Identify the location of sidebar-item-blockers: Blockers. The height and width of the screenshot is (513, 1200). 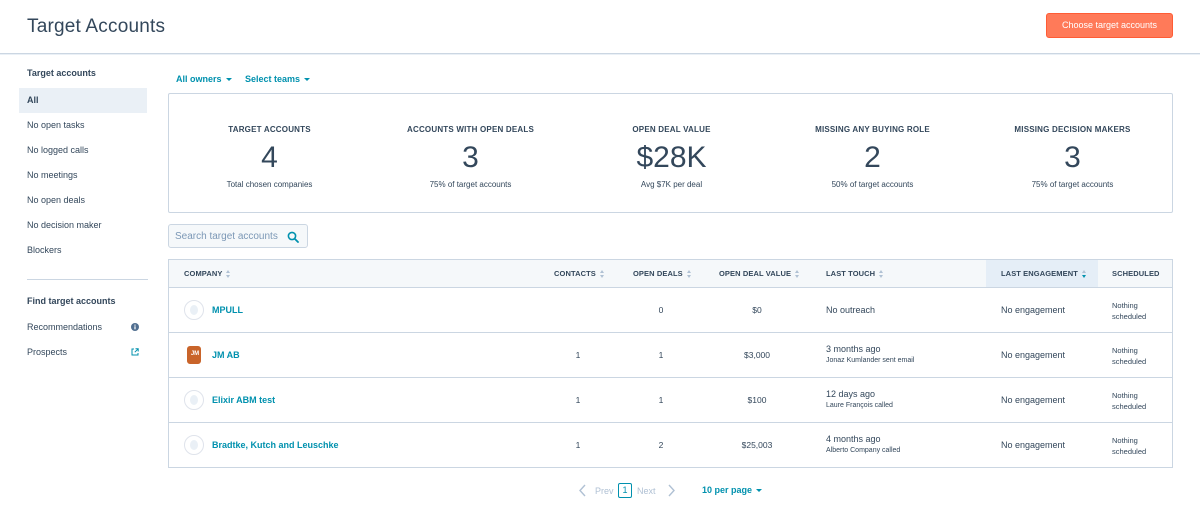
(44, 250).